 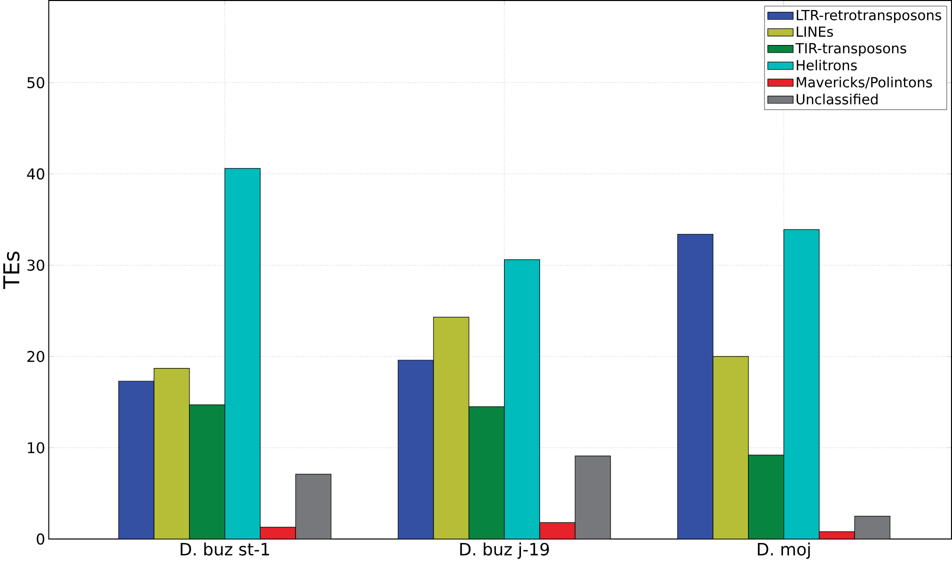 What do you see at coordinates (826, 65) in the screenshot?
I see `legend-label: Helitrons` at bounding box center [826, 65].